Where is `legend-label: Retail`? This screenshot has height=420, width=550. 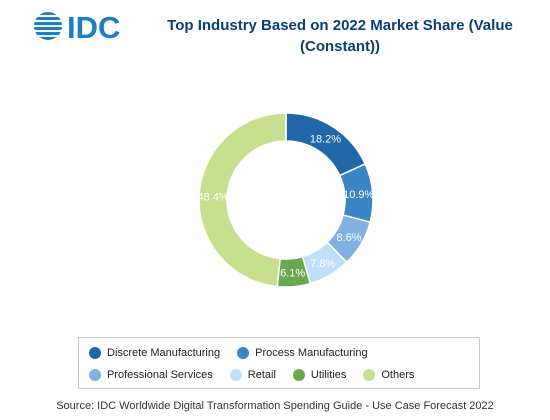
legend-label: Retail is located at coordinates (261, 375).